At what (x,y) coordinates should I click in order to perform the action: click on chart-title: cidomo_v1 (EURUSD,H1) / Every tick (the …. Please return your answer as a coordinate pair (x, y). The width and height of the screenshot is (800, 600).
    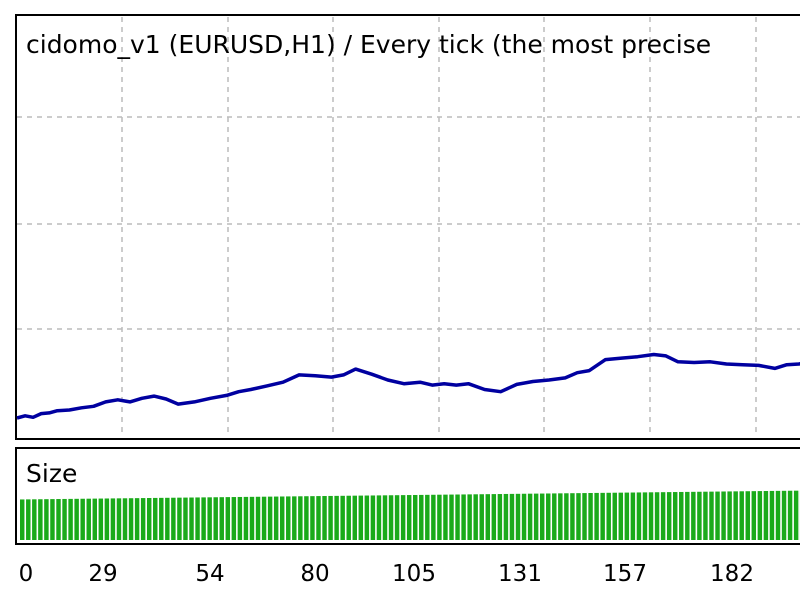
    Looking at the image, I should click on (368, 44).